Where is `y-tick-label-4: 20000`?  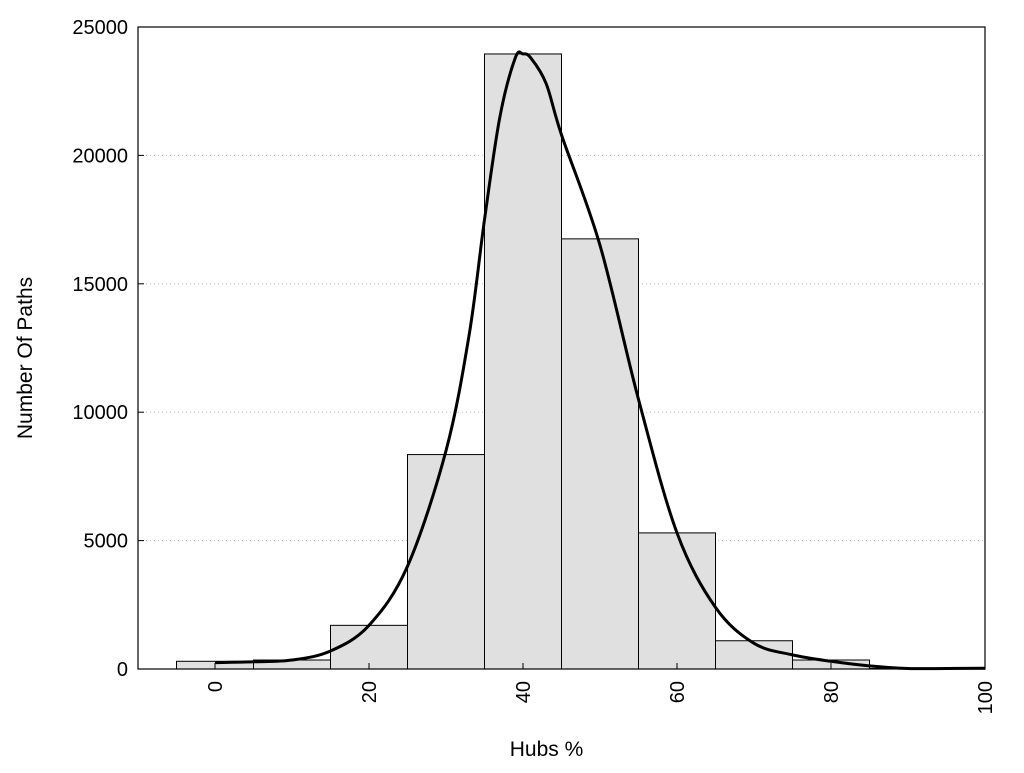
y-tick-label-4: 20000 is located at coordinates (100, 156).